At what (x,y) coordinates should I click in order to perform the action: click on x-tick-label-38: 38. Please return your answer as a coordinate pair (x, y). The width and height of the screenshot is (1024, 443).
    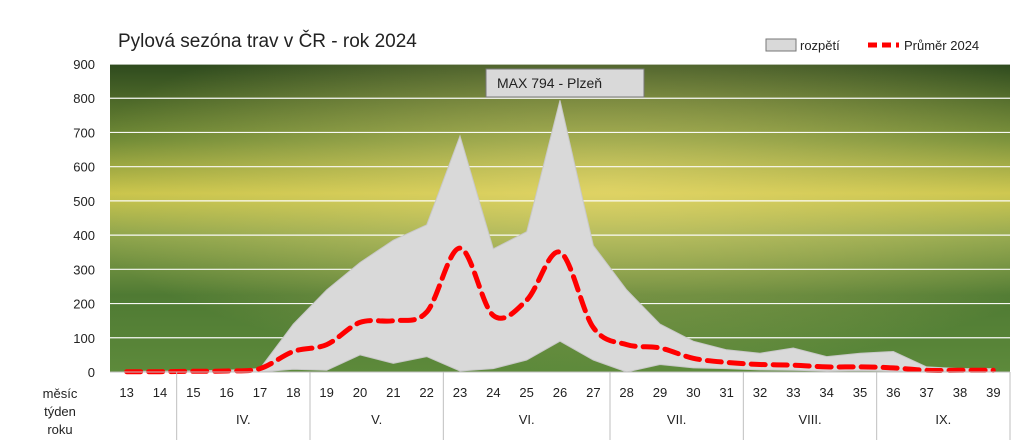
    Looking at the image, I should click on (960, 392).